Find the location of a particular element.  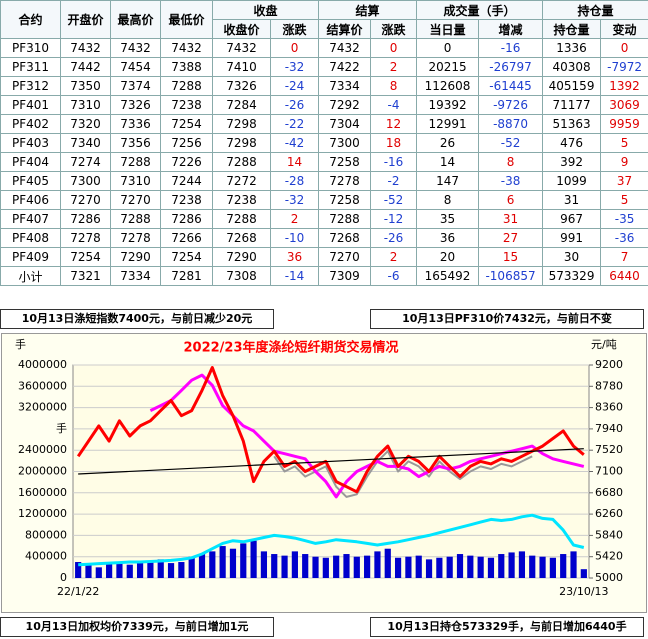

value-cell: 31 is located at coordinates (511, 219).